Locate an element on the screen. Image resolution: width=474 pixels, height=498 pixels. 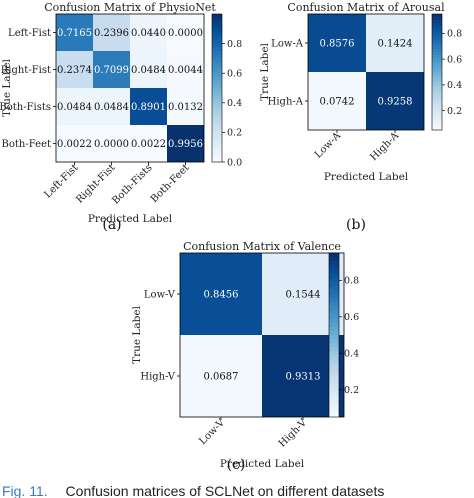
cell-value: 0.9956 is located at coordinates (185, 144).